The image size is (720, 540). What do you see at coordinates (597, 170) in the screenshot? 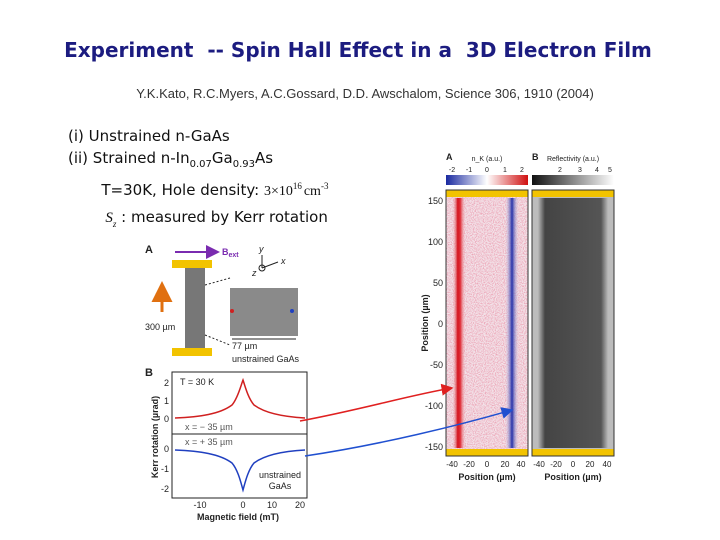
I see `tick-label: 4` at bounding box center [597, 170].